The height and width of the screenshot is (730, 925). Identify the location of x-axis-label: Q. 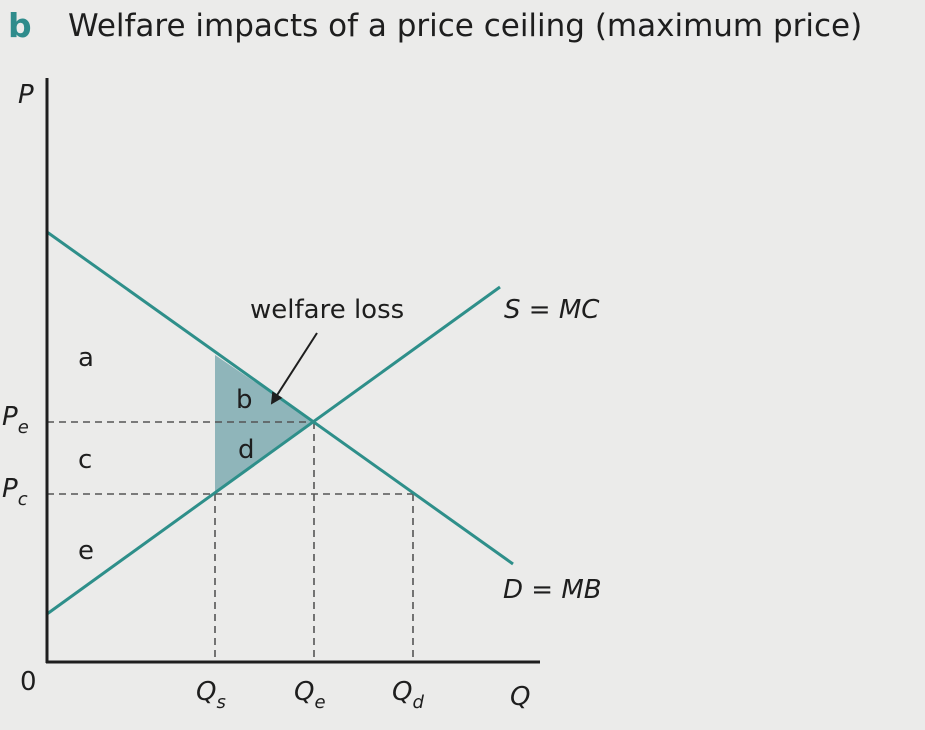
(520, 697).